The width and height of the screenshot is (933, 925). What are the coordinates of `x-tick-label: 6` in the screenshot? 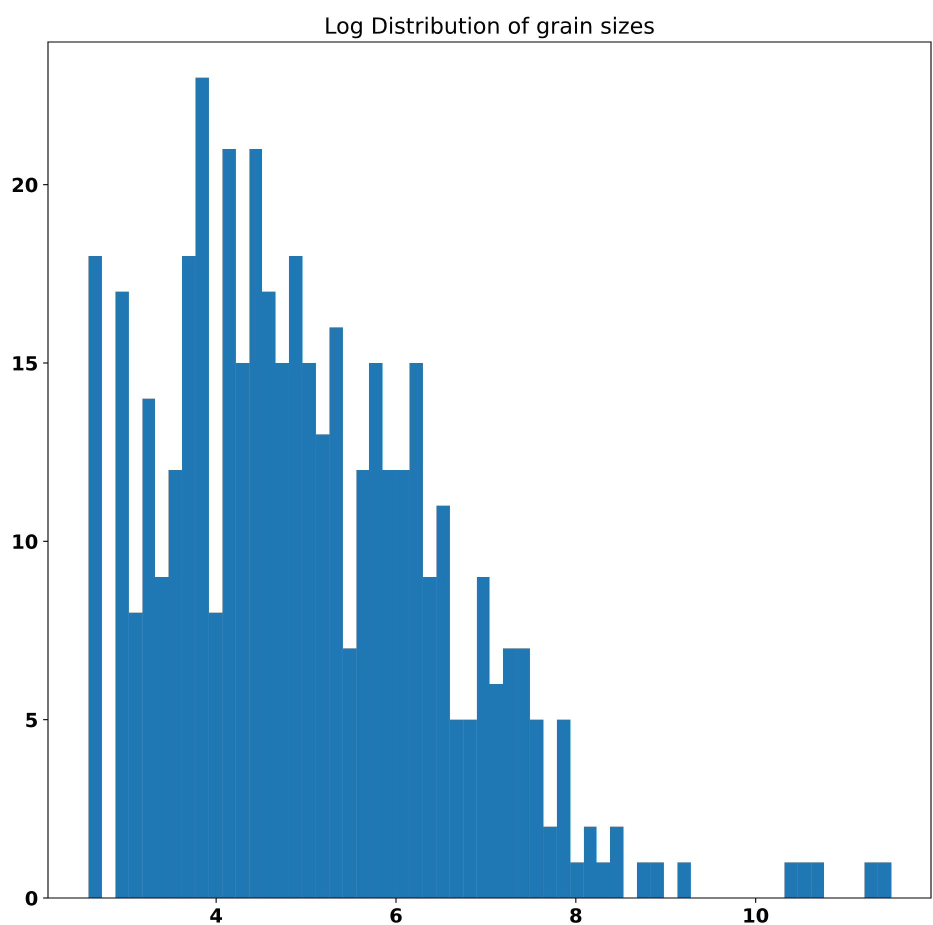 It's located at (396, 915).